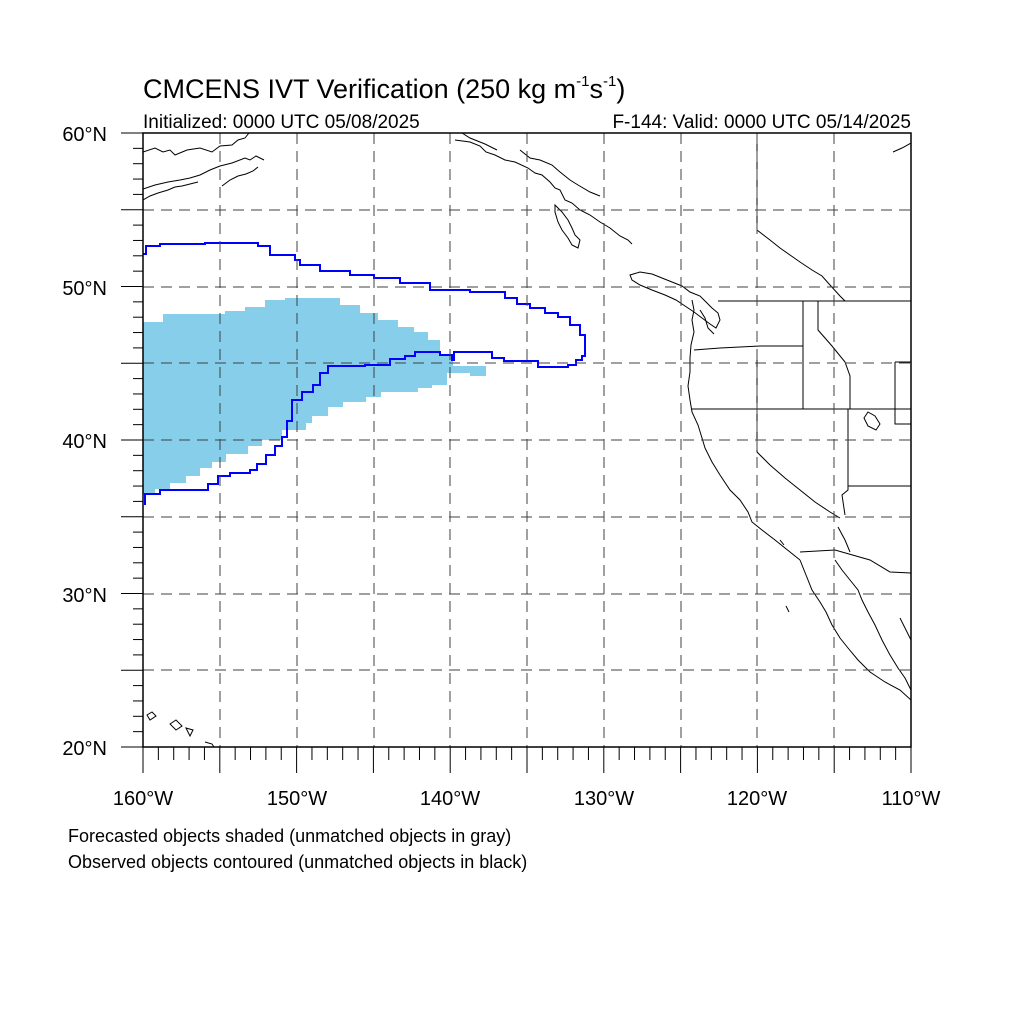 This screenshot has width=1024, height=1024. I want to click on lon-label-120w: 120°W, so click(757, 799).